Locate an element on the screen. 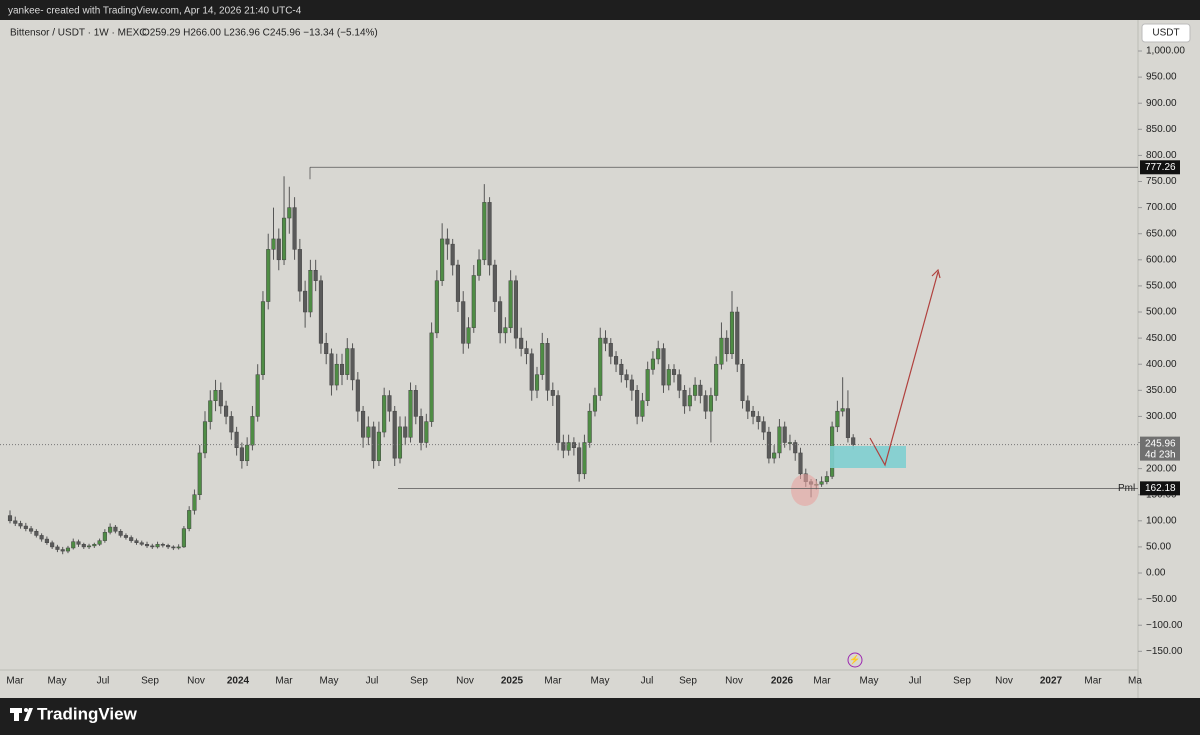 The height and width of the screenshot is (735, 1200). y-tick-label: 650.00 is located at coordinates (1161, 233).